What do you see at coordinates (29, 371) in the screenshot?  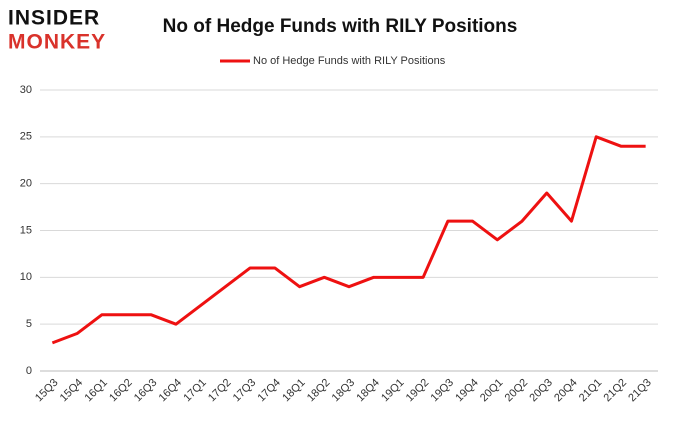 I see `y-tick-label: 0` at bounding box center [29, 371].